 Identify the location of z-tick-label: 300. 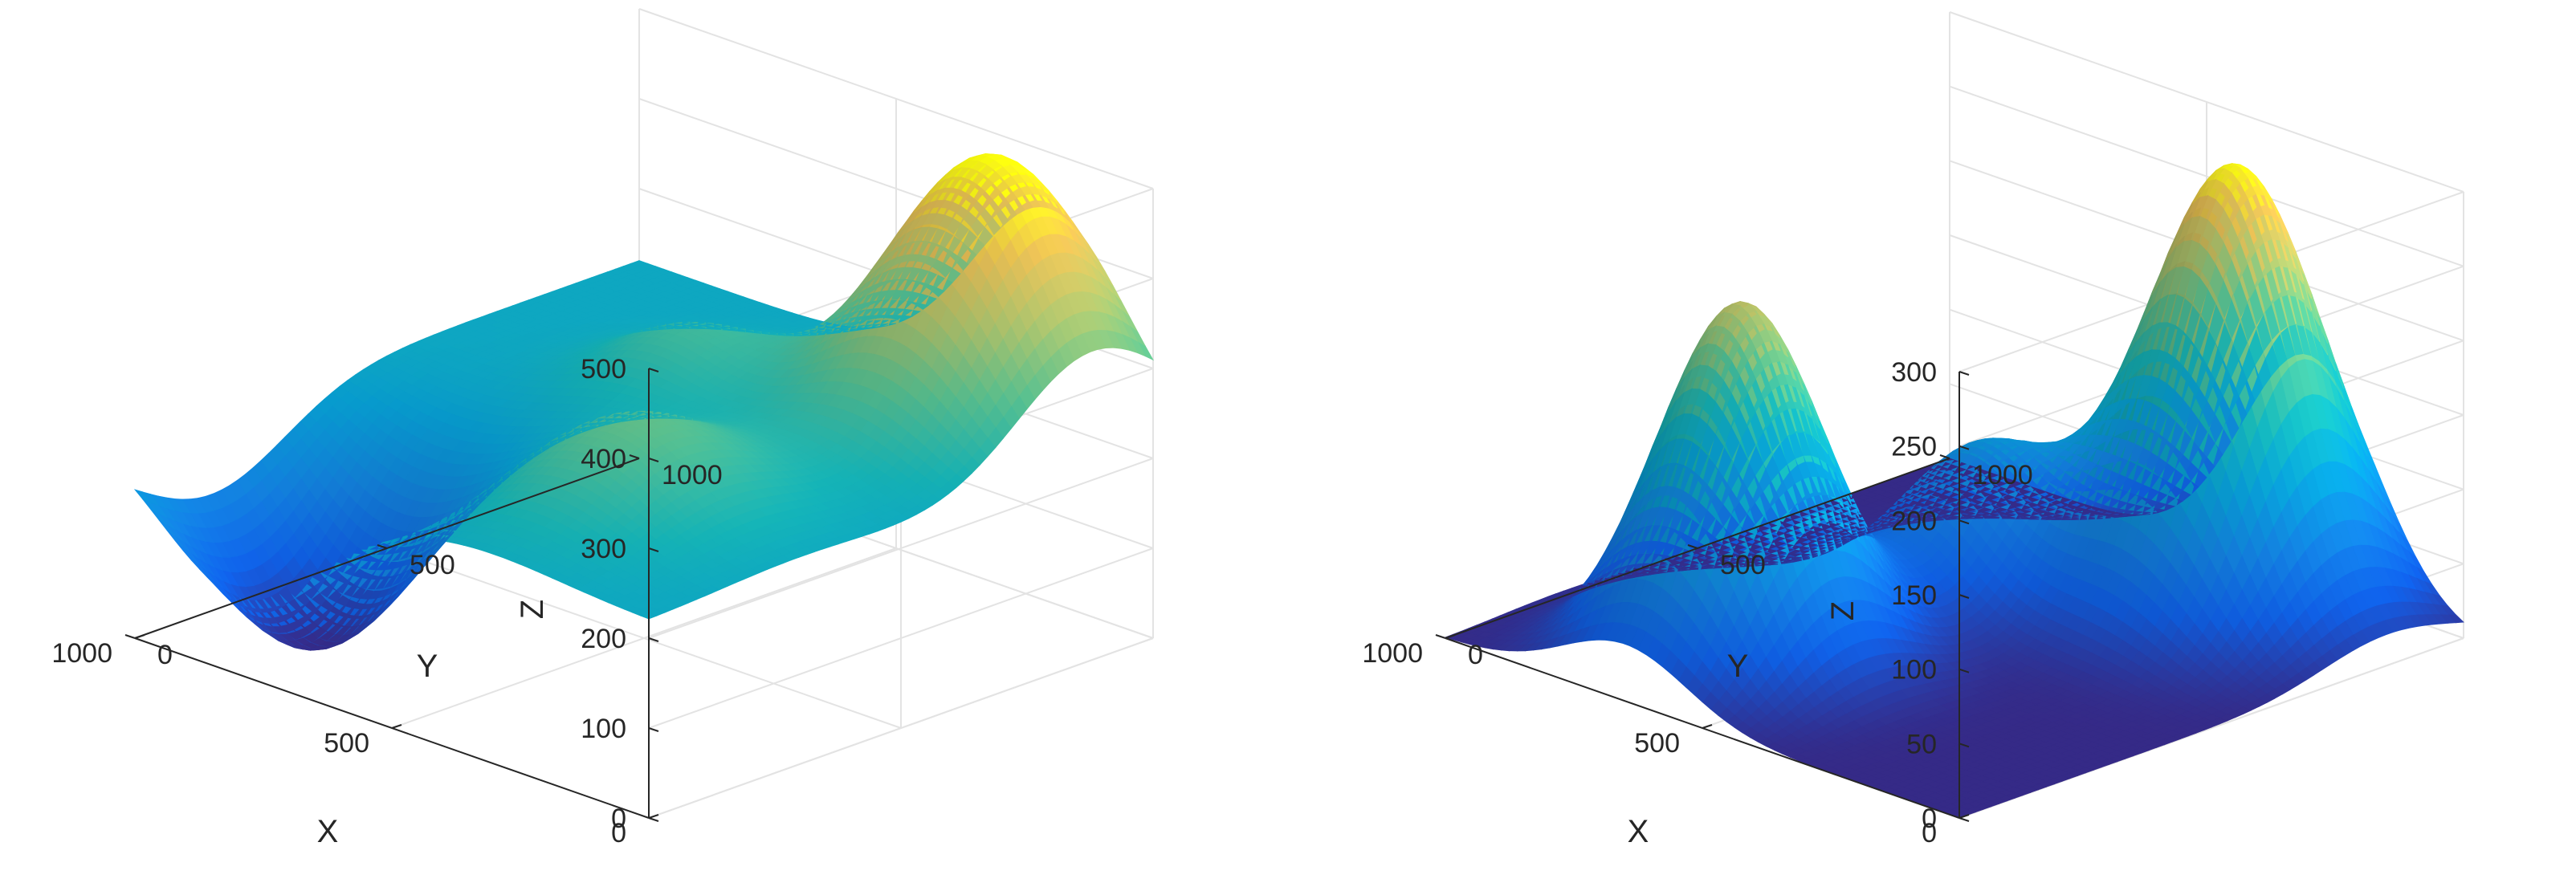
(603, 549).